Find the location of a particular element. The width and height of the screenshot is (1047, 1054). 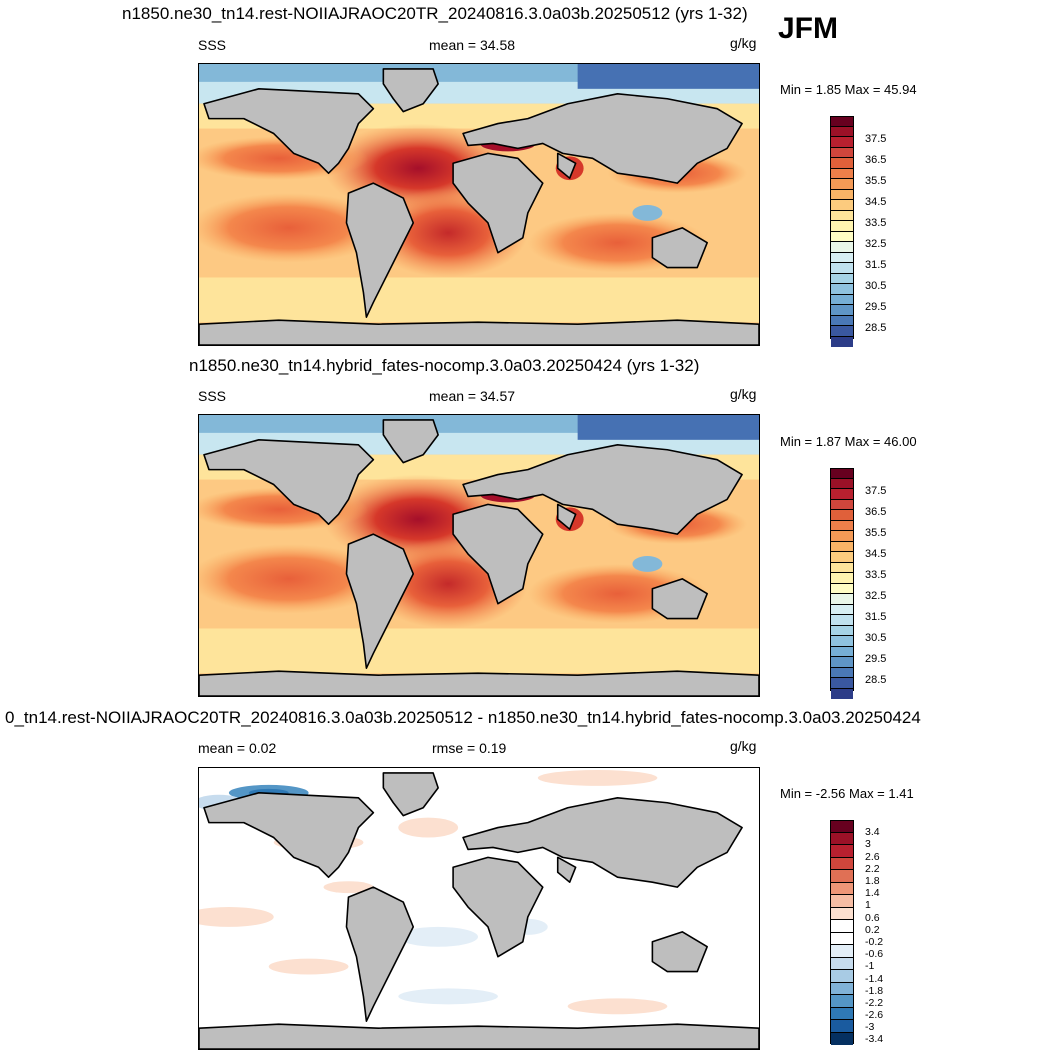

panel3-colorbar is located at coordinates (842, 932).